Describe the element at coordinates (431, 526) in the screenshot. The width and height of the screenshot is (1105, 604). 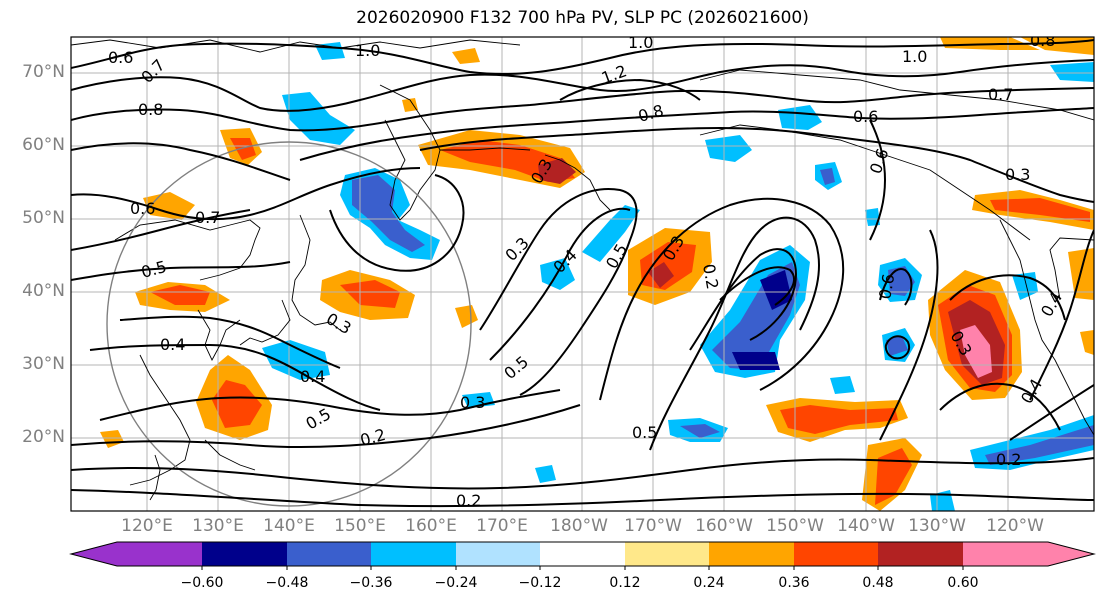
I see `lon-label: 160°E` at that location.